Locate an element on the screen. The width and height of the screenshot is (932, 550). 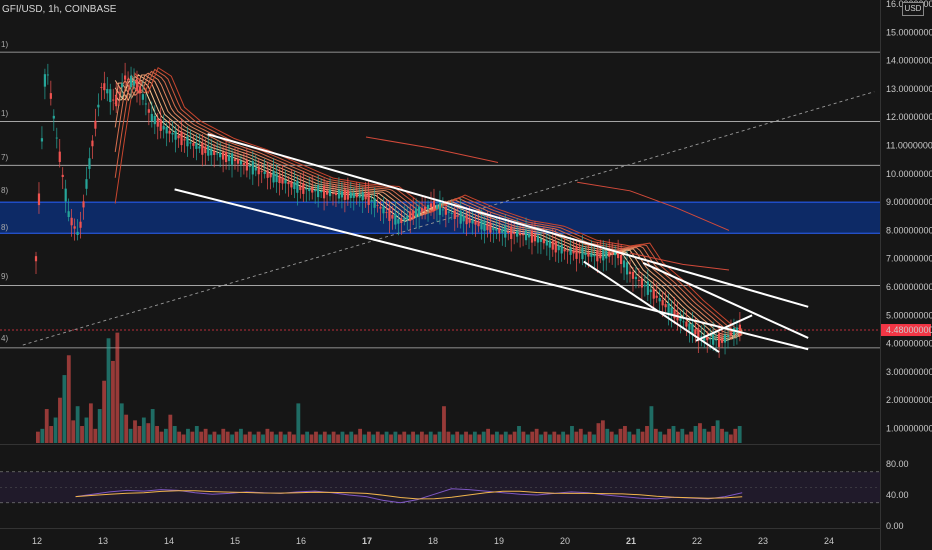
price-tick-1: 15.00000000 is located at coordinates (909, 32).